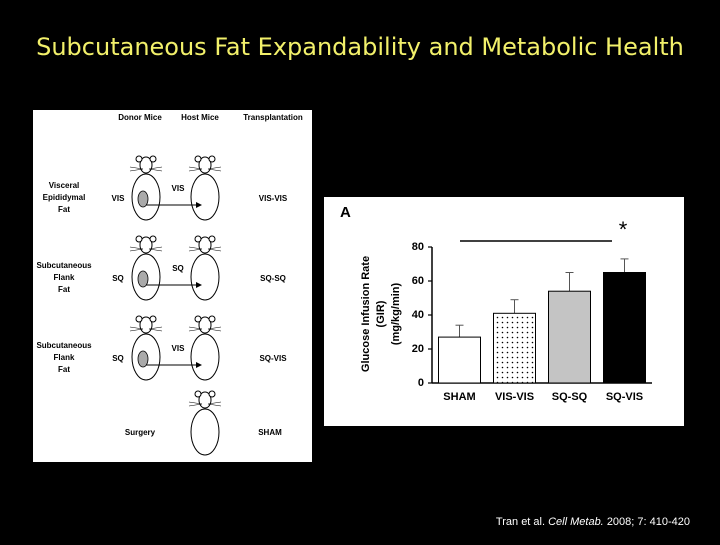  Describe the element at coordinates (648, 522) in the screenshot. I see `citation-details: 2008; 7: 410-420` at that location.